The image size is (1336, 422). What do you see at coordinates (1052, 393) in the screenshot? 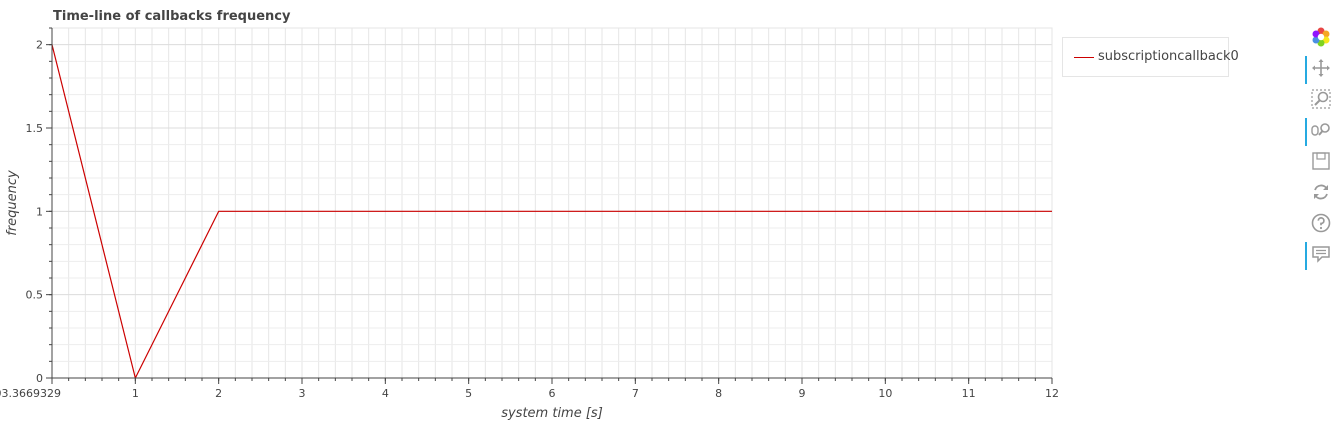
I see `x-tick-label: 12` at bounding box center [1052, 393].